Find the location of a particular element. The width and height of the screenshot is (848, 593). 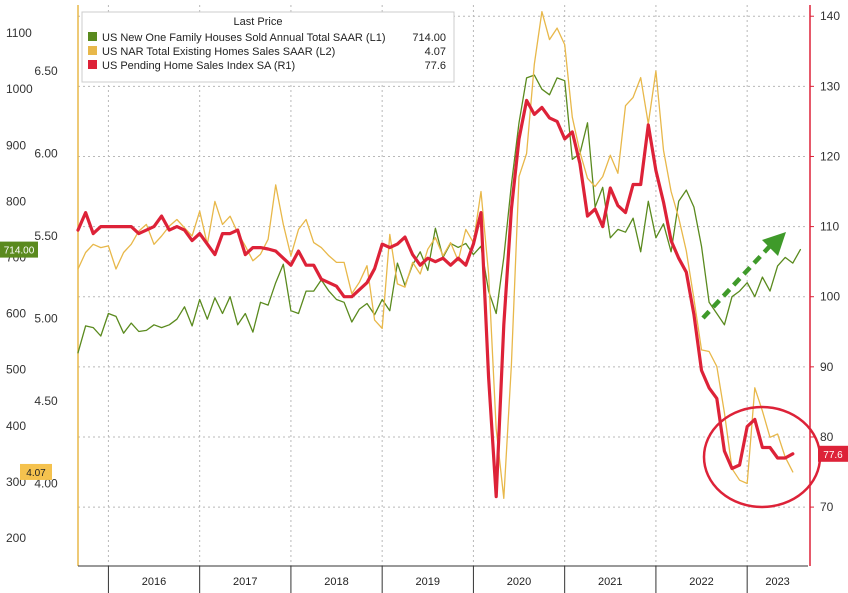

x-tick-label: 2016 is located at coordinates (154, 582).